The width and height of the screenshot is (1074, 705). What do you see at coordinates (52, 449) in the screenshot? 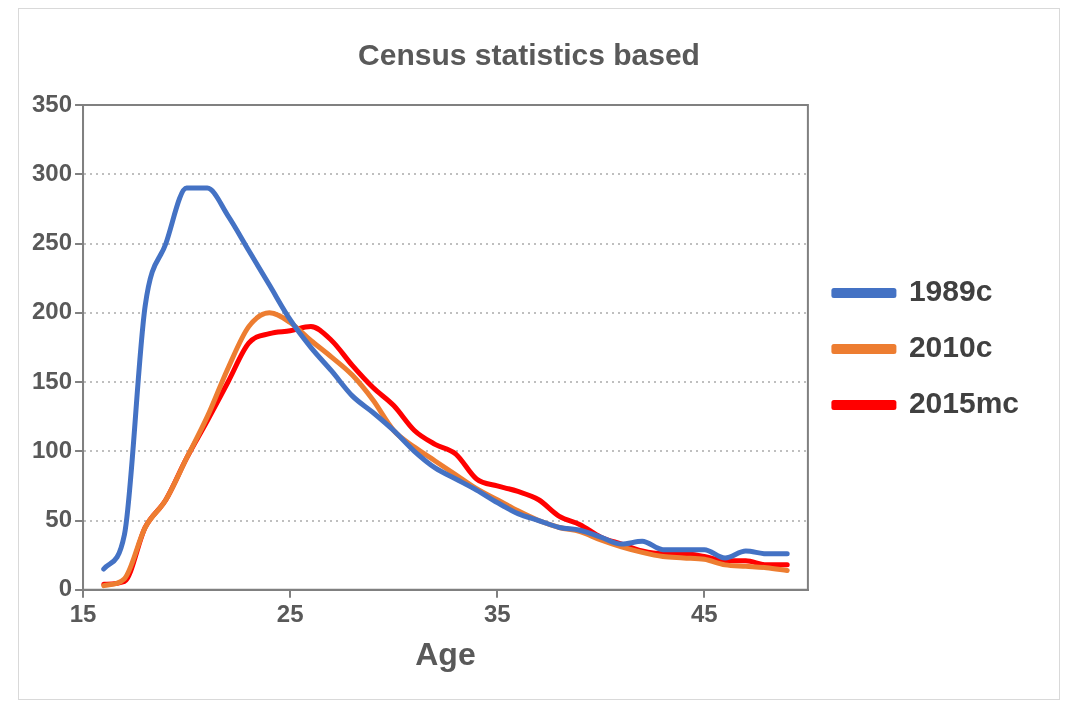
I see `y-tick-label: 100` at bounding box center [52, 449].